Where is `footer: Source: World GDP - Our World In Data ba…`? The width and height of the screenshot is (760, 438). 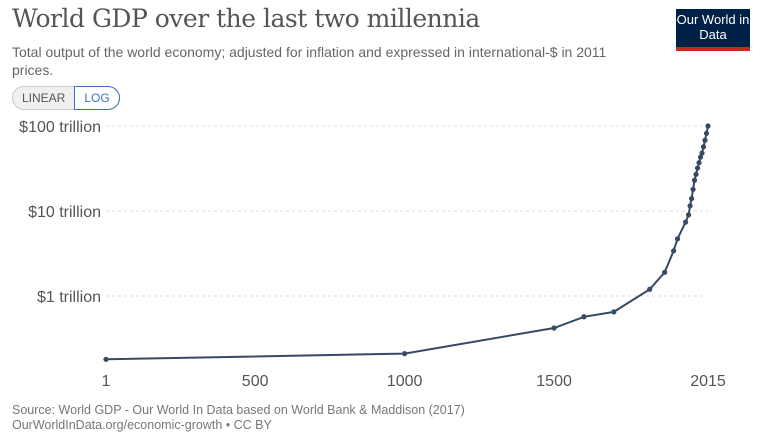 footer: Source: World GDP - Our World In Data ba… is located at coordinates (238, 418).